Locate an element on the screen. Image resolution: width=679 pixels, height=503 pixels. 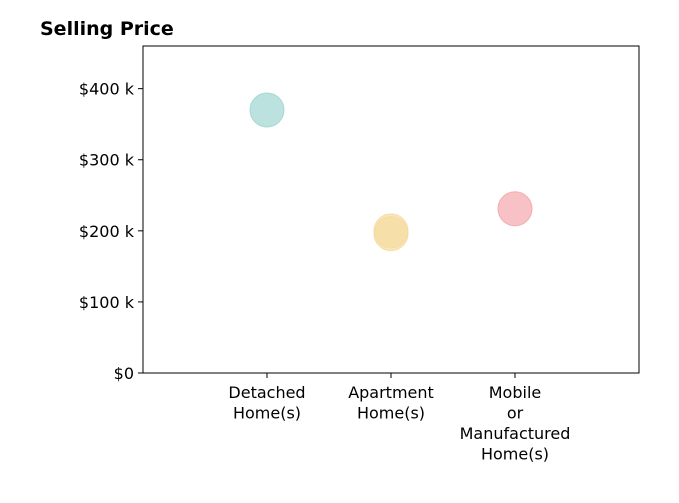
y-axis: $0 $100 k $200 k $300 k $400 k is located at coordinates (111, 231).